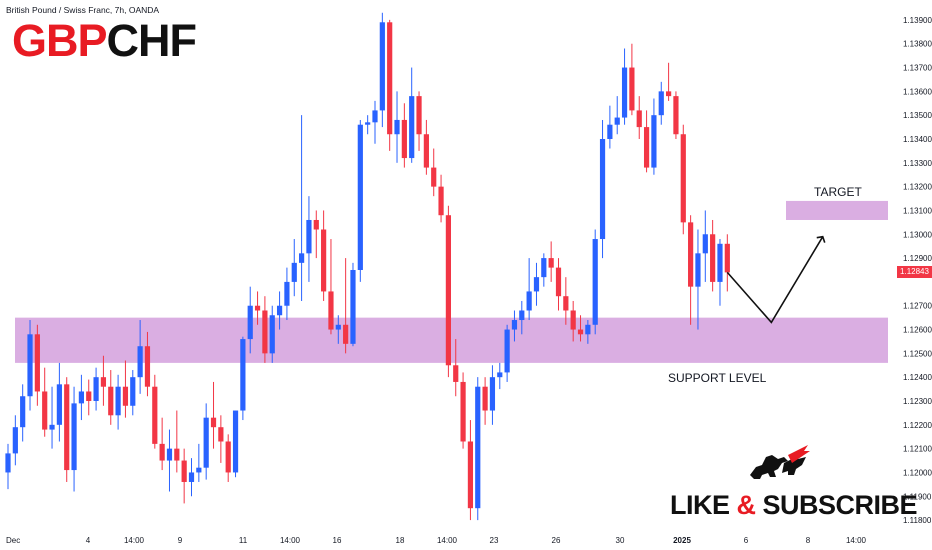  I want to click on support-zone, so click(451, 340).